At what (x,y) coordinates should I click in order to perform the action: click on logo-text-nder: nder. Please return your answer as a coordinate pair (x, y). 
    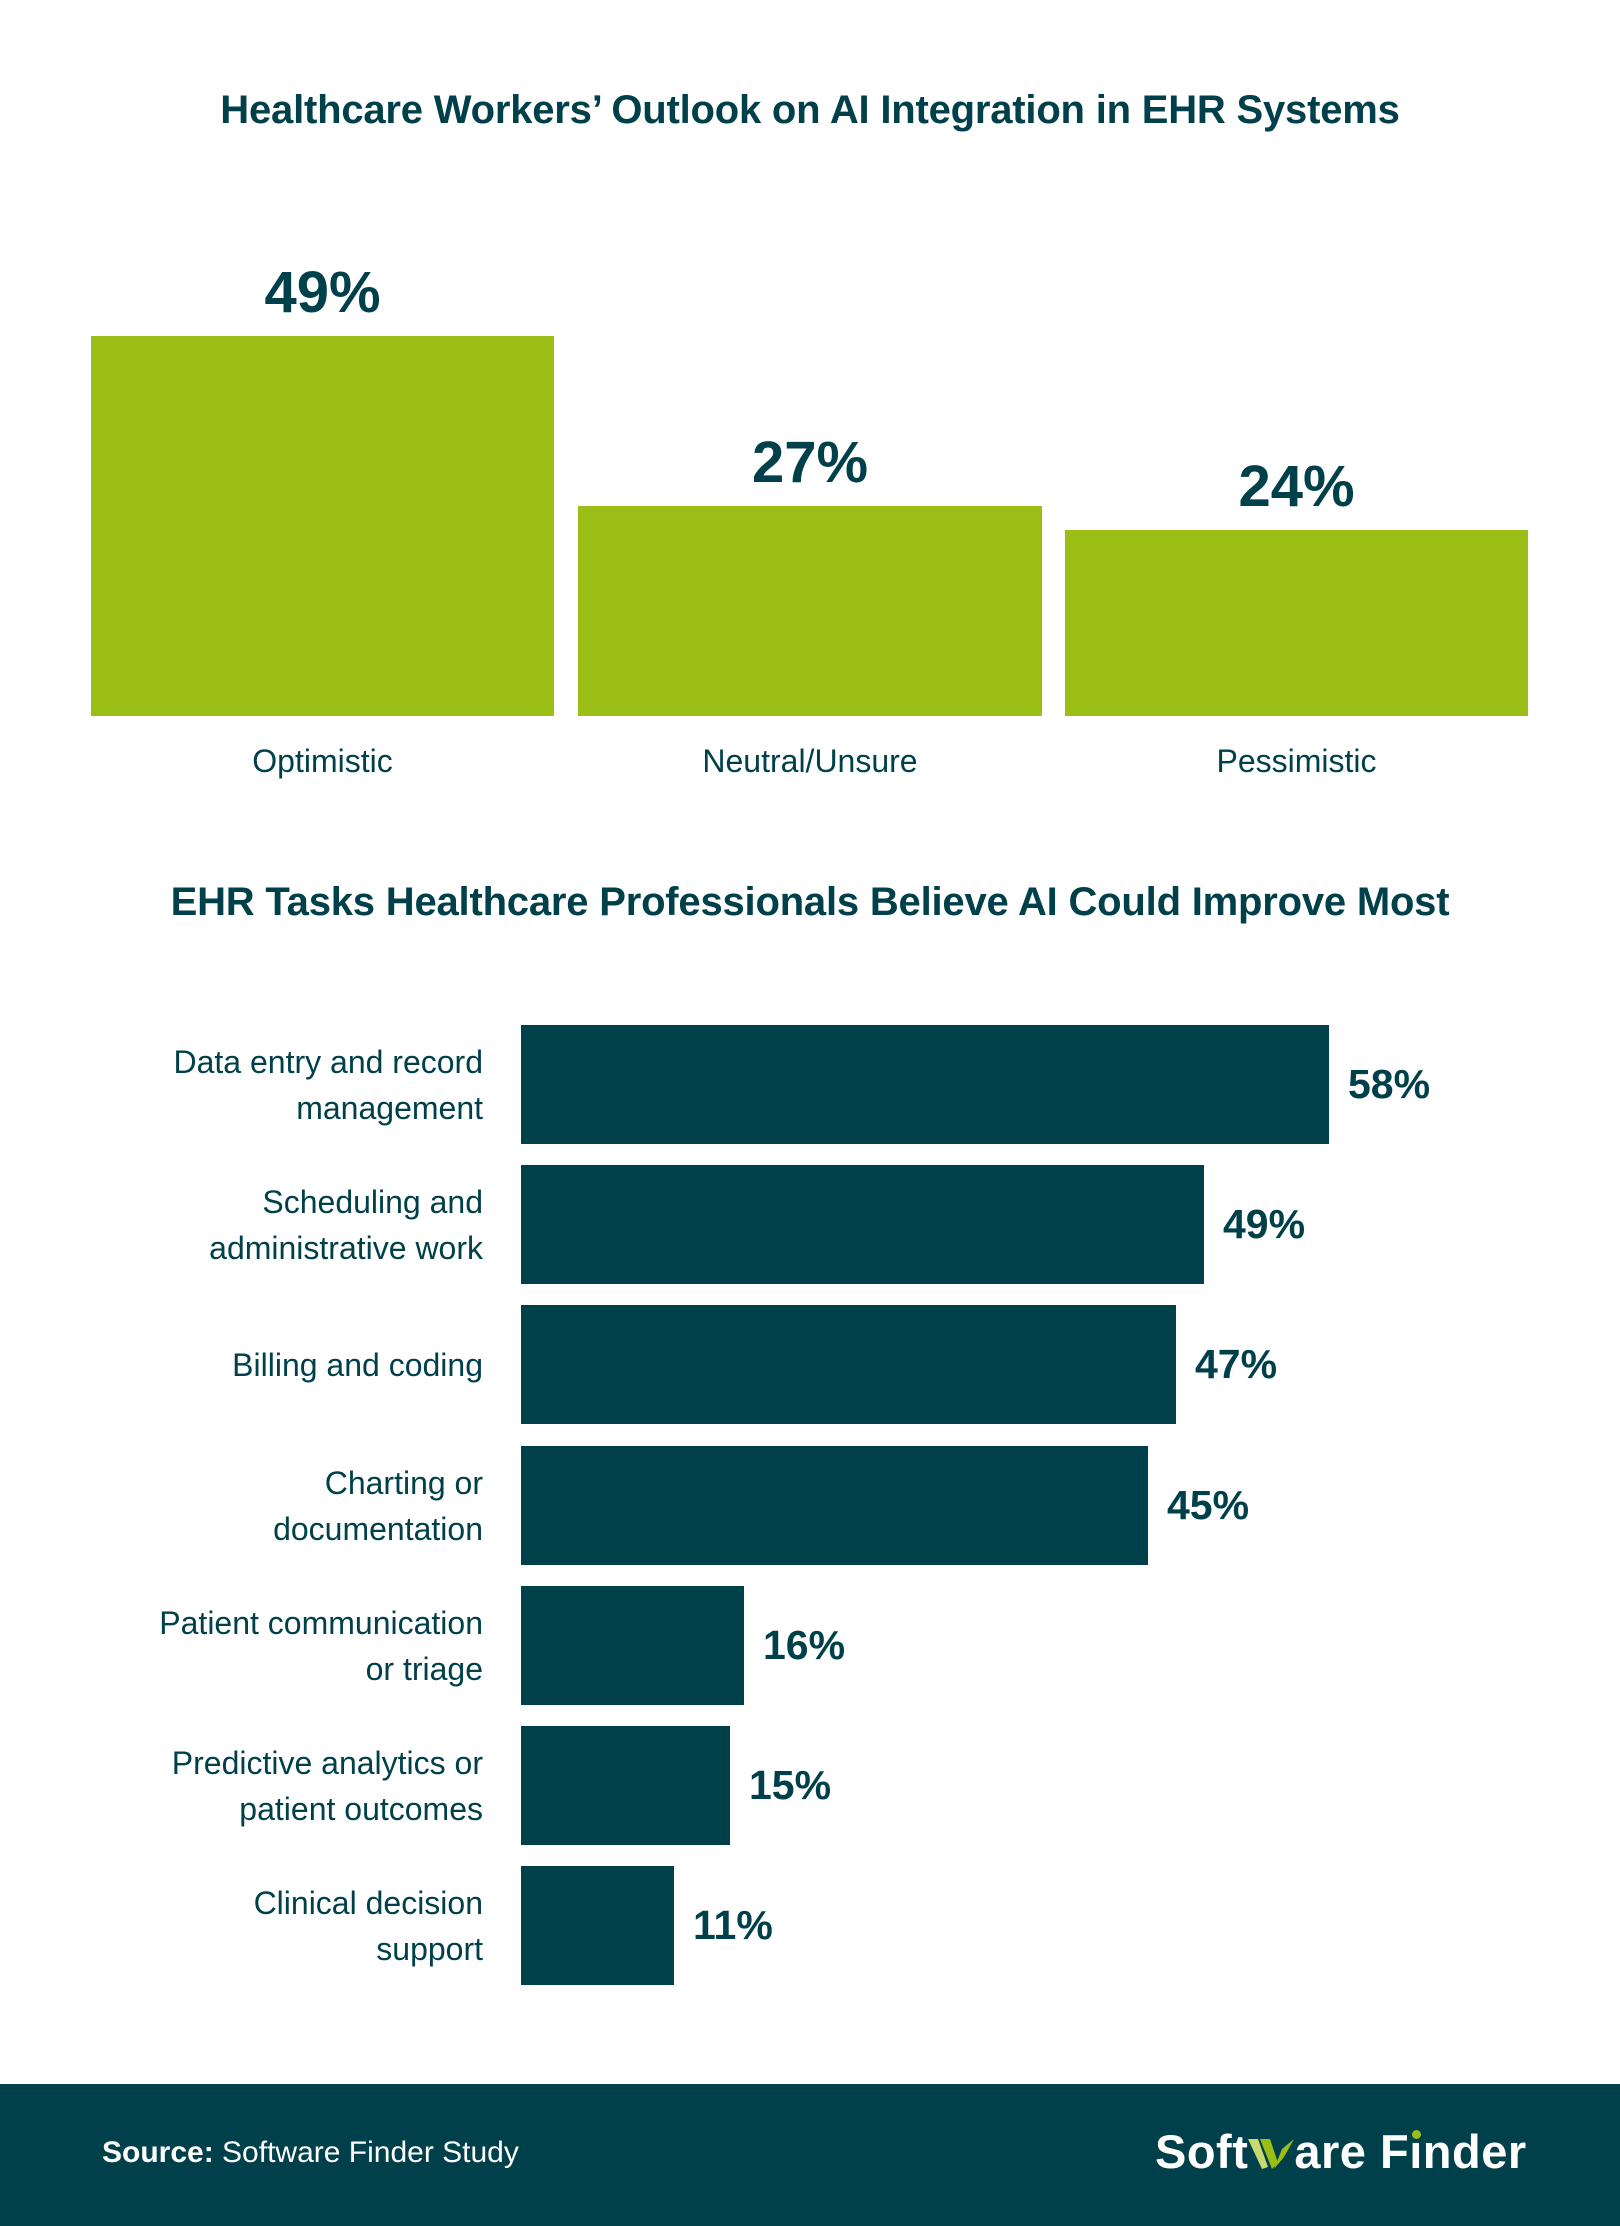
    Looking at the image, I should click on (1474, 2151).